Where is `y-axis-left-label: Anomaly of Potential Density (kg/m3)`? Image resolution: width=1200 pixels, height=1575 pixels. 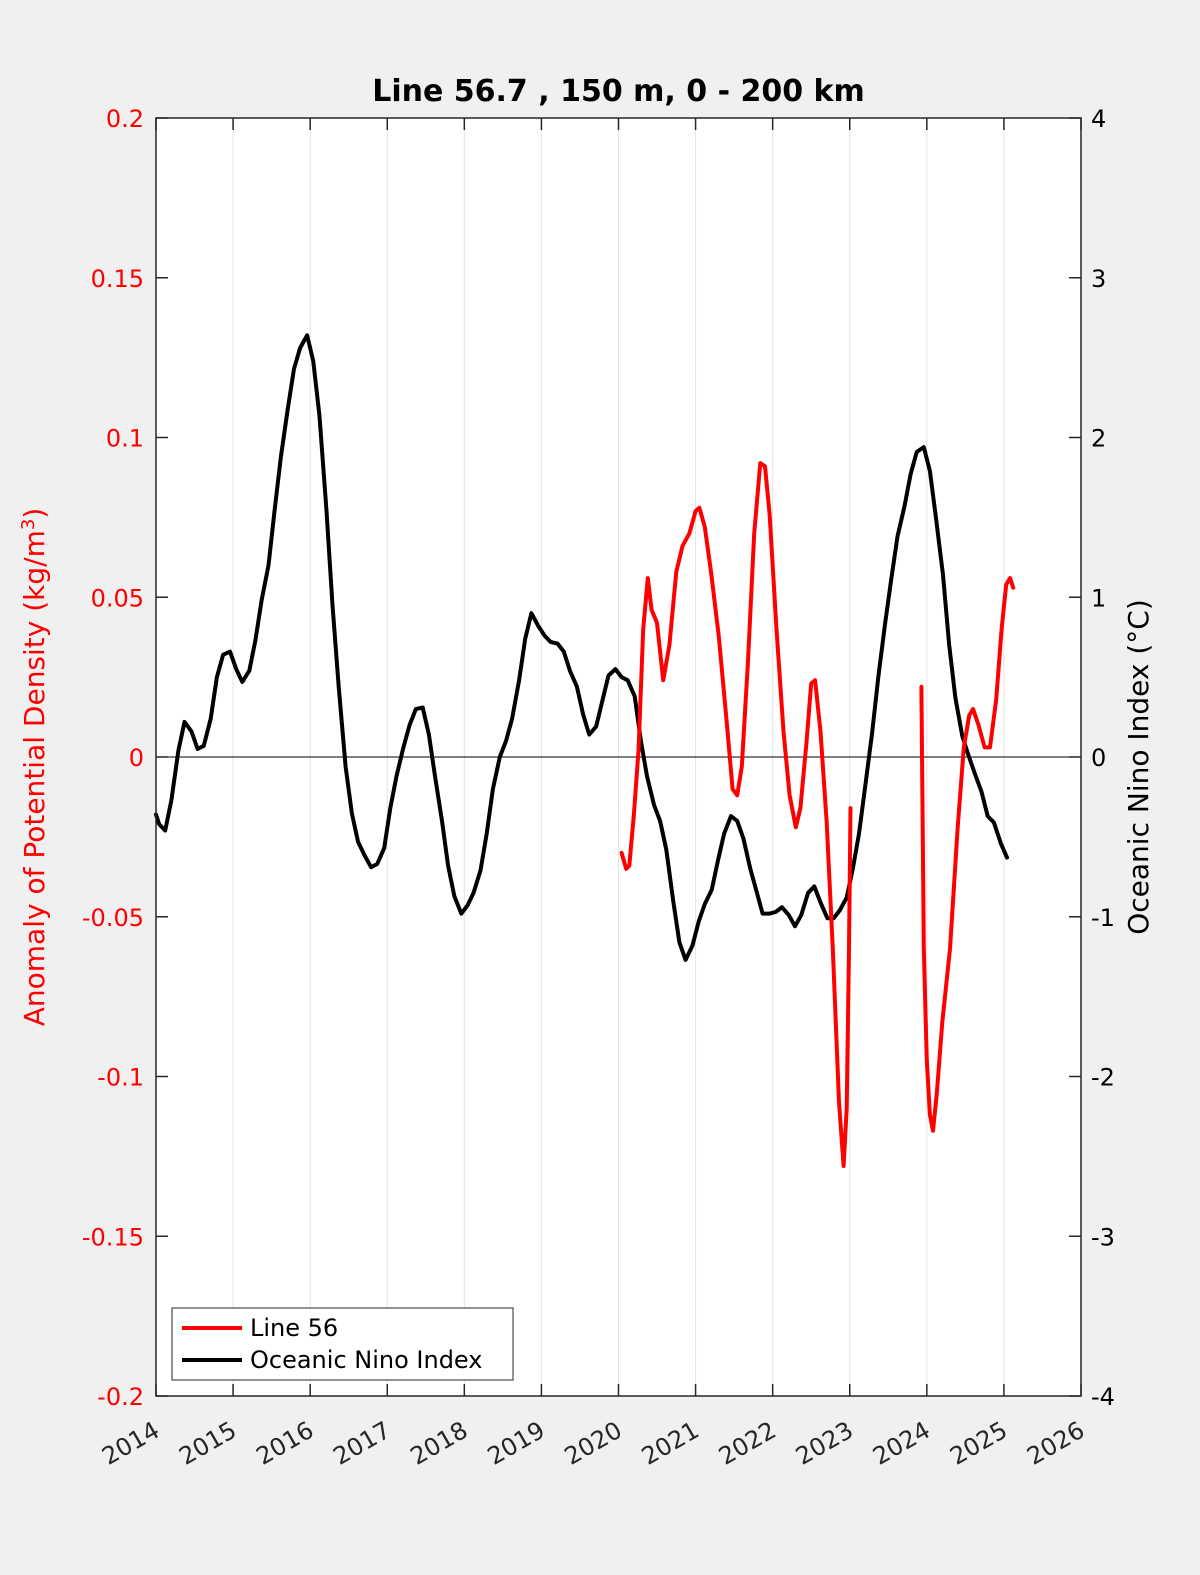
y-axis-left-label: Anomaly of Potential Density (kg/m3) is located at coordinates (35, 767).